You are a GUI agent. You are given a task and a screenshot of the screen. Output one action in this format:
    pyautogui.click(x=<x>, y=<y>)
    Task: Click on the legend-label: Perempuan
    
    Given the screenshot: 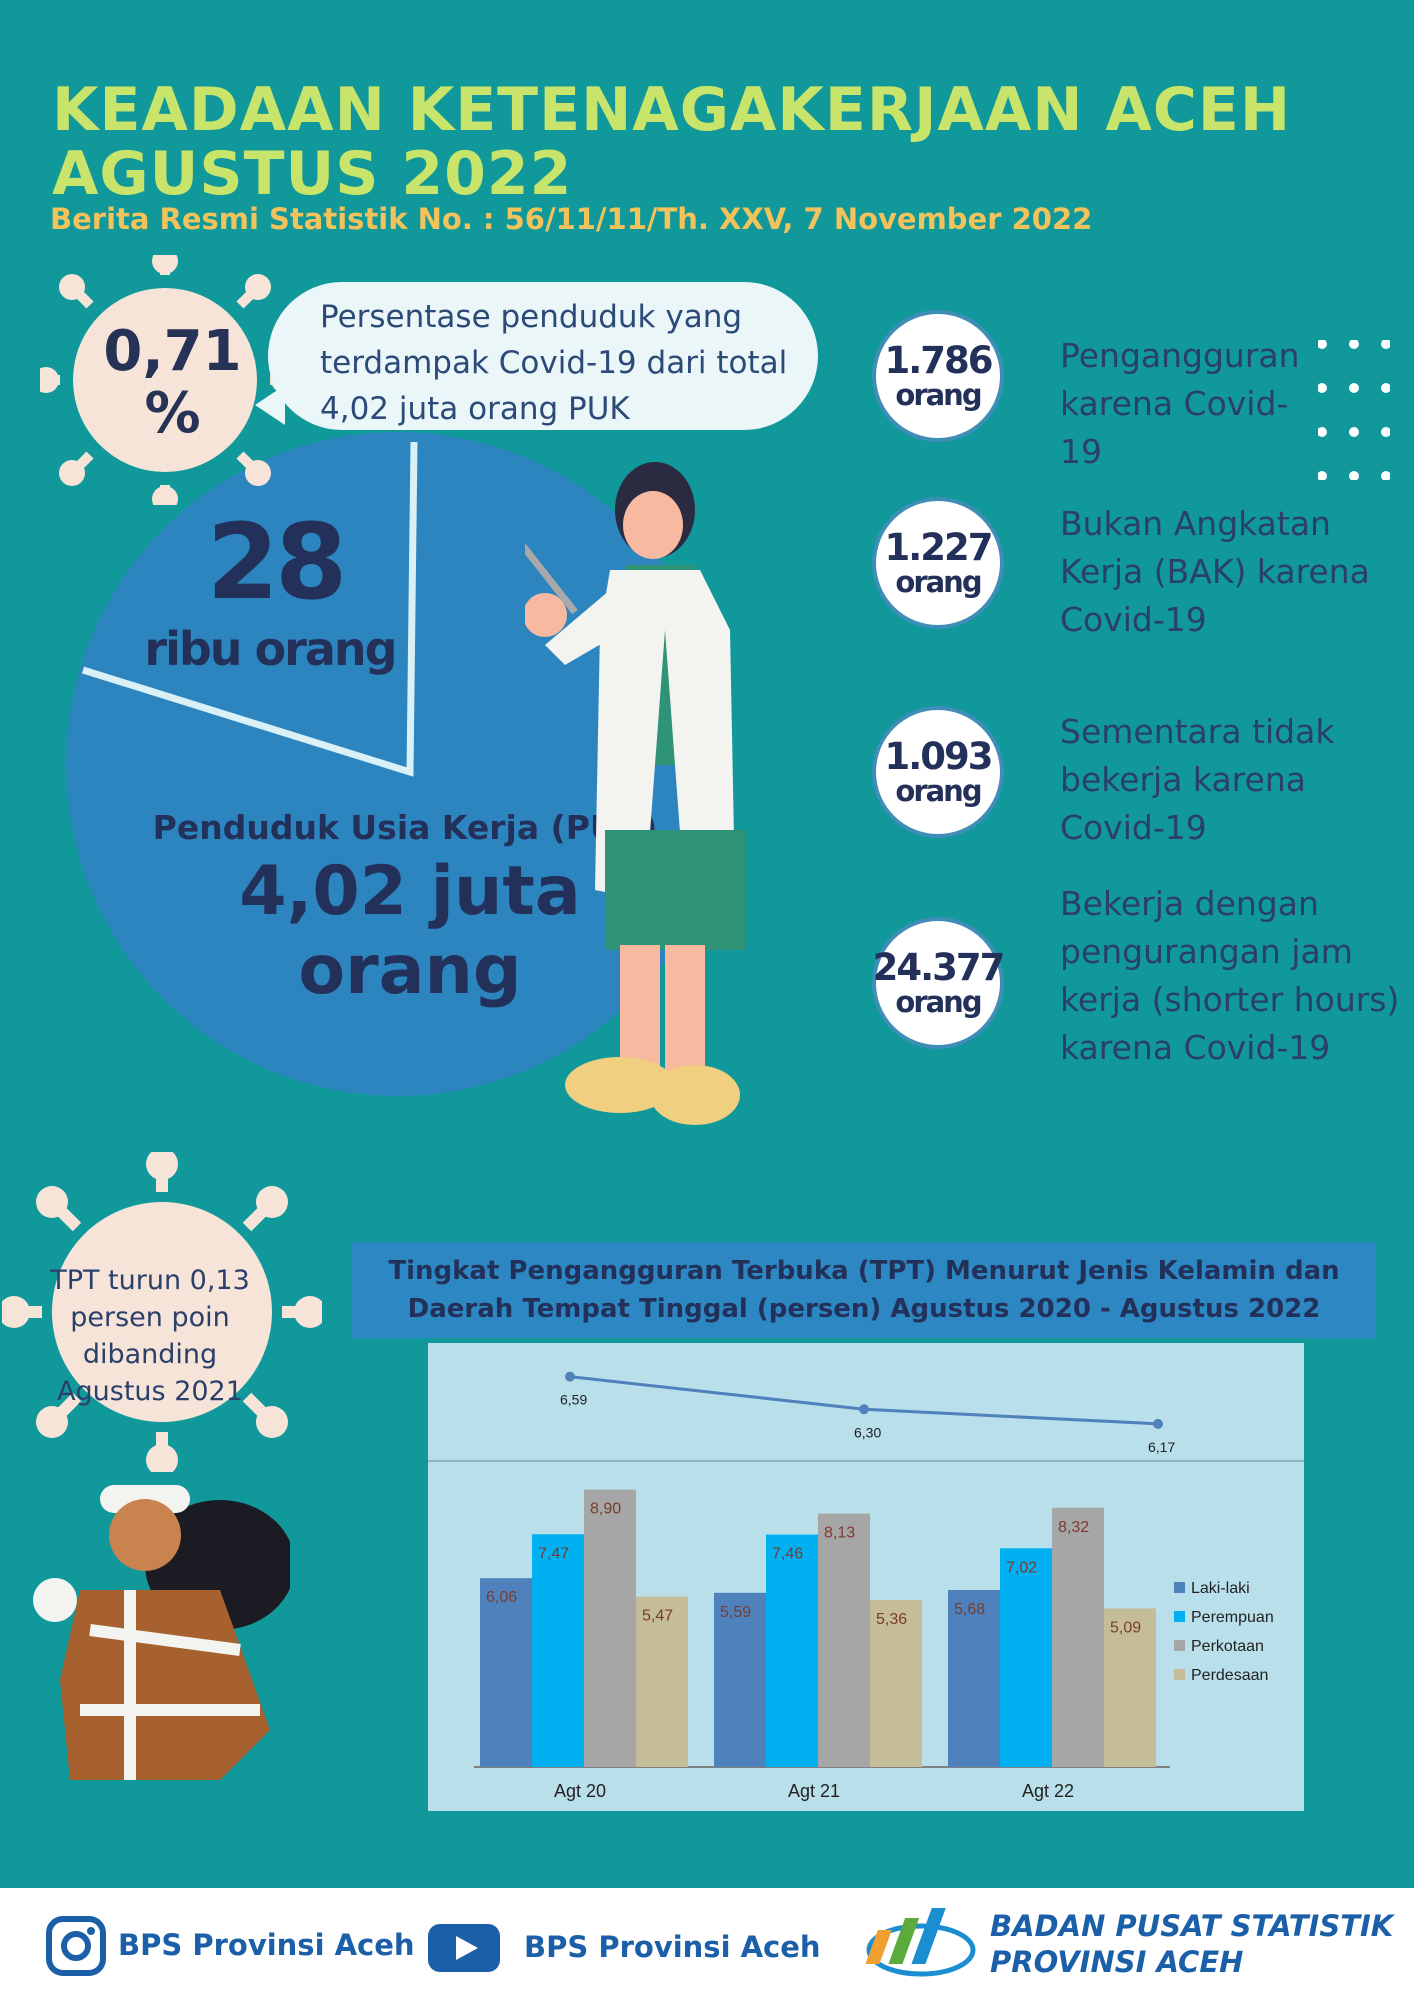 What is the action you would take?
    pyautogui.click(x=1232, y=1617)
    